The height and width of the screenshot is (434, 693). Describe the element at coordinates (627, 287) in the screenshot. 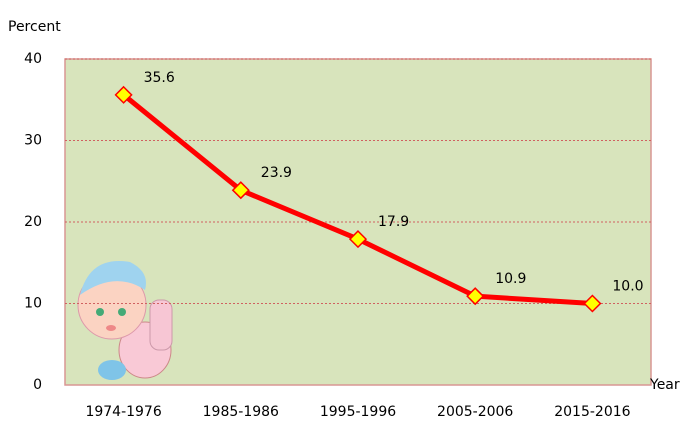

I see `value-label: 10.0` at that location.